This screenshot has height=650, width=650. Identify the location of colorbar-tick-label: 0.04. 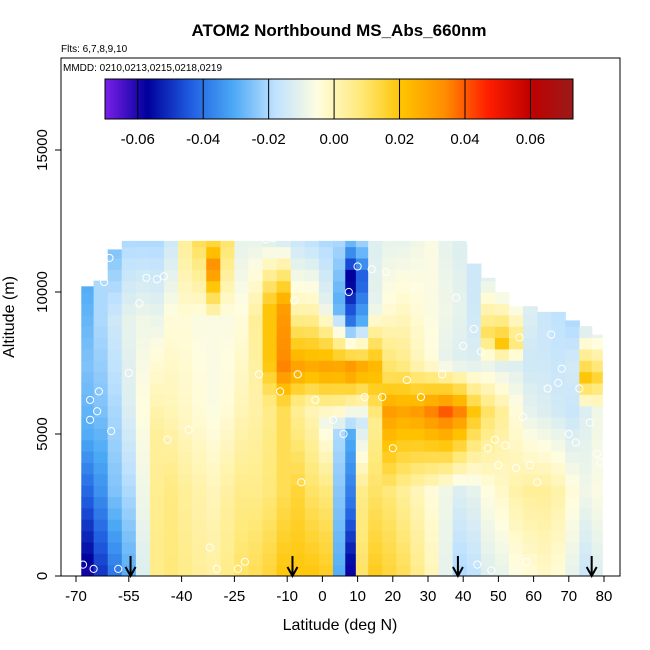
(464, 139).